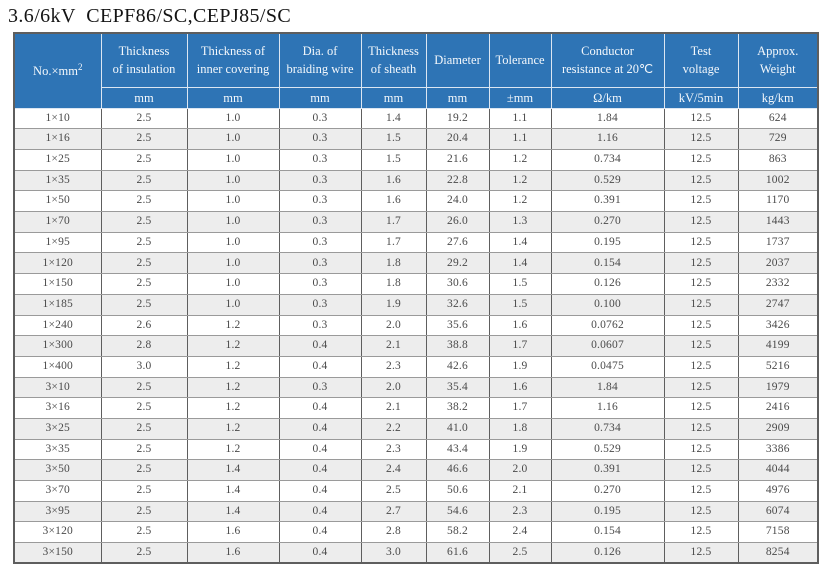 This screenshot has width=830, height=575. I want to click on row-label: 3×35, so click(57, 449).